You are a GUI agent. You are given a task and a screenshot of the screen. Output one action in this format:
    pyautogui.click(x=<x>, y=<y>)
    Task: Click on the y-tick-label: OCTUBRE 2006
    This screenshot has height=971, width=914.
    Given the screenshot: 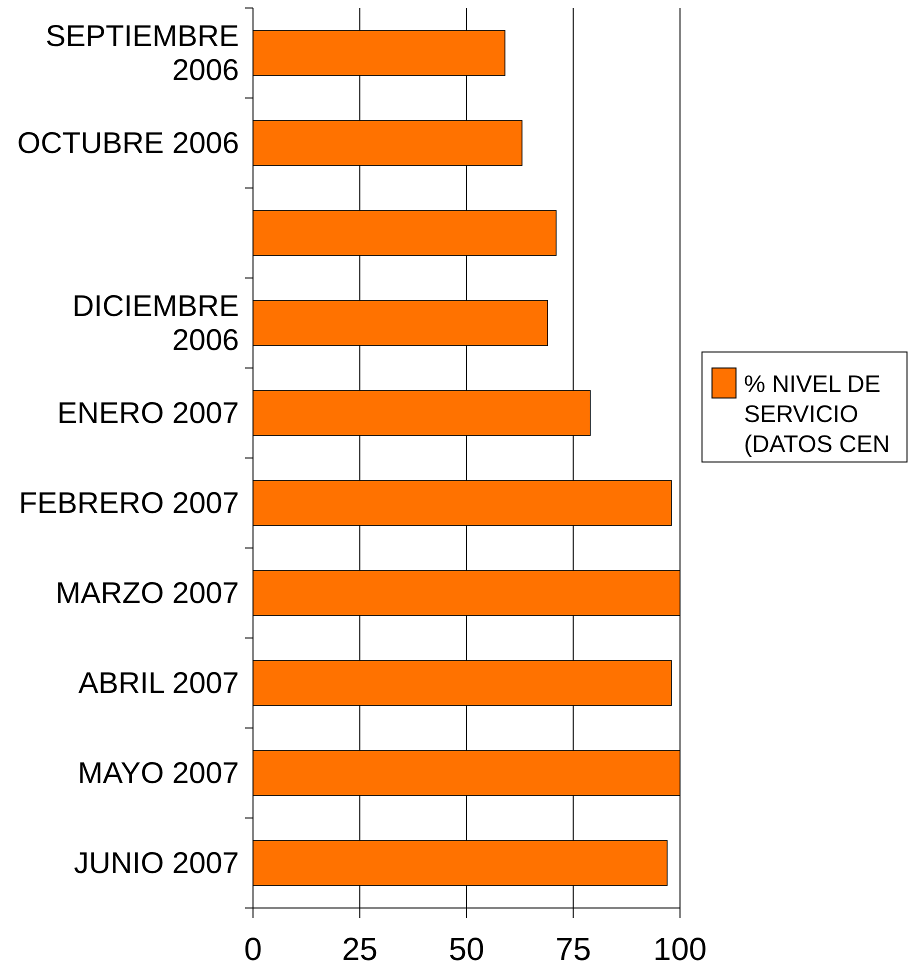 What is the action you would take?
    pyautogui.click(x=128, y=143)
    